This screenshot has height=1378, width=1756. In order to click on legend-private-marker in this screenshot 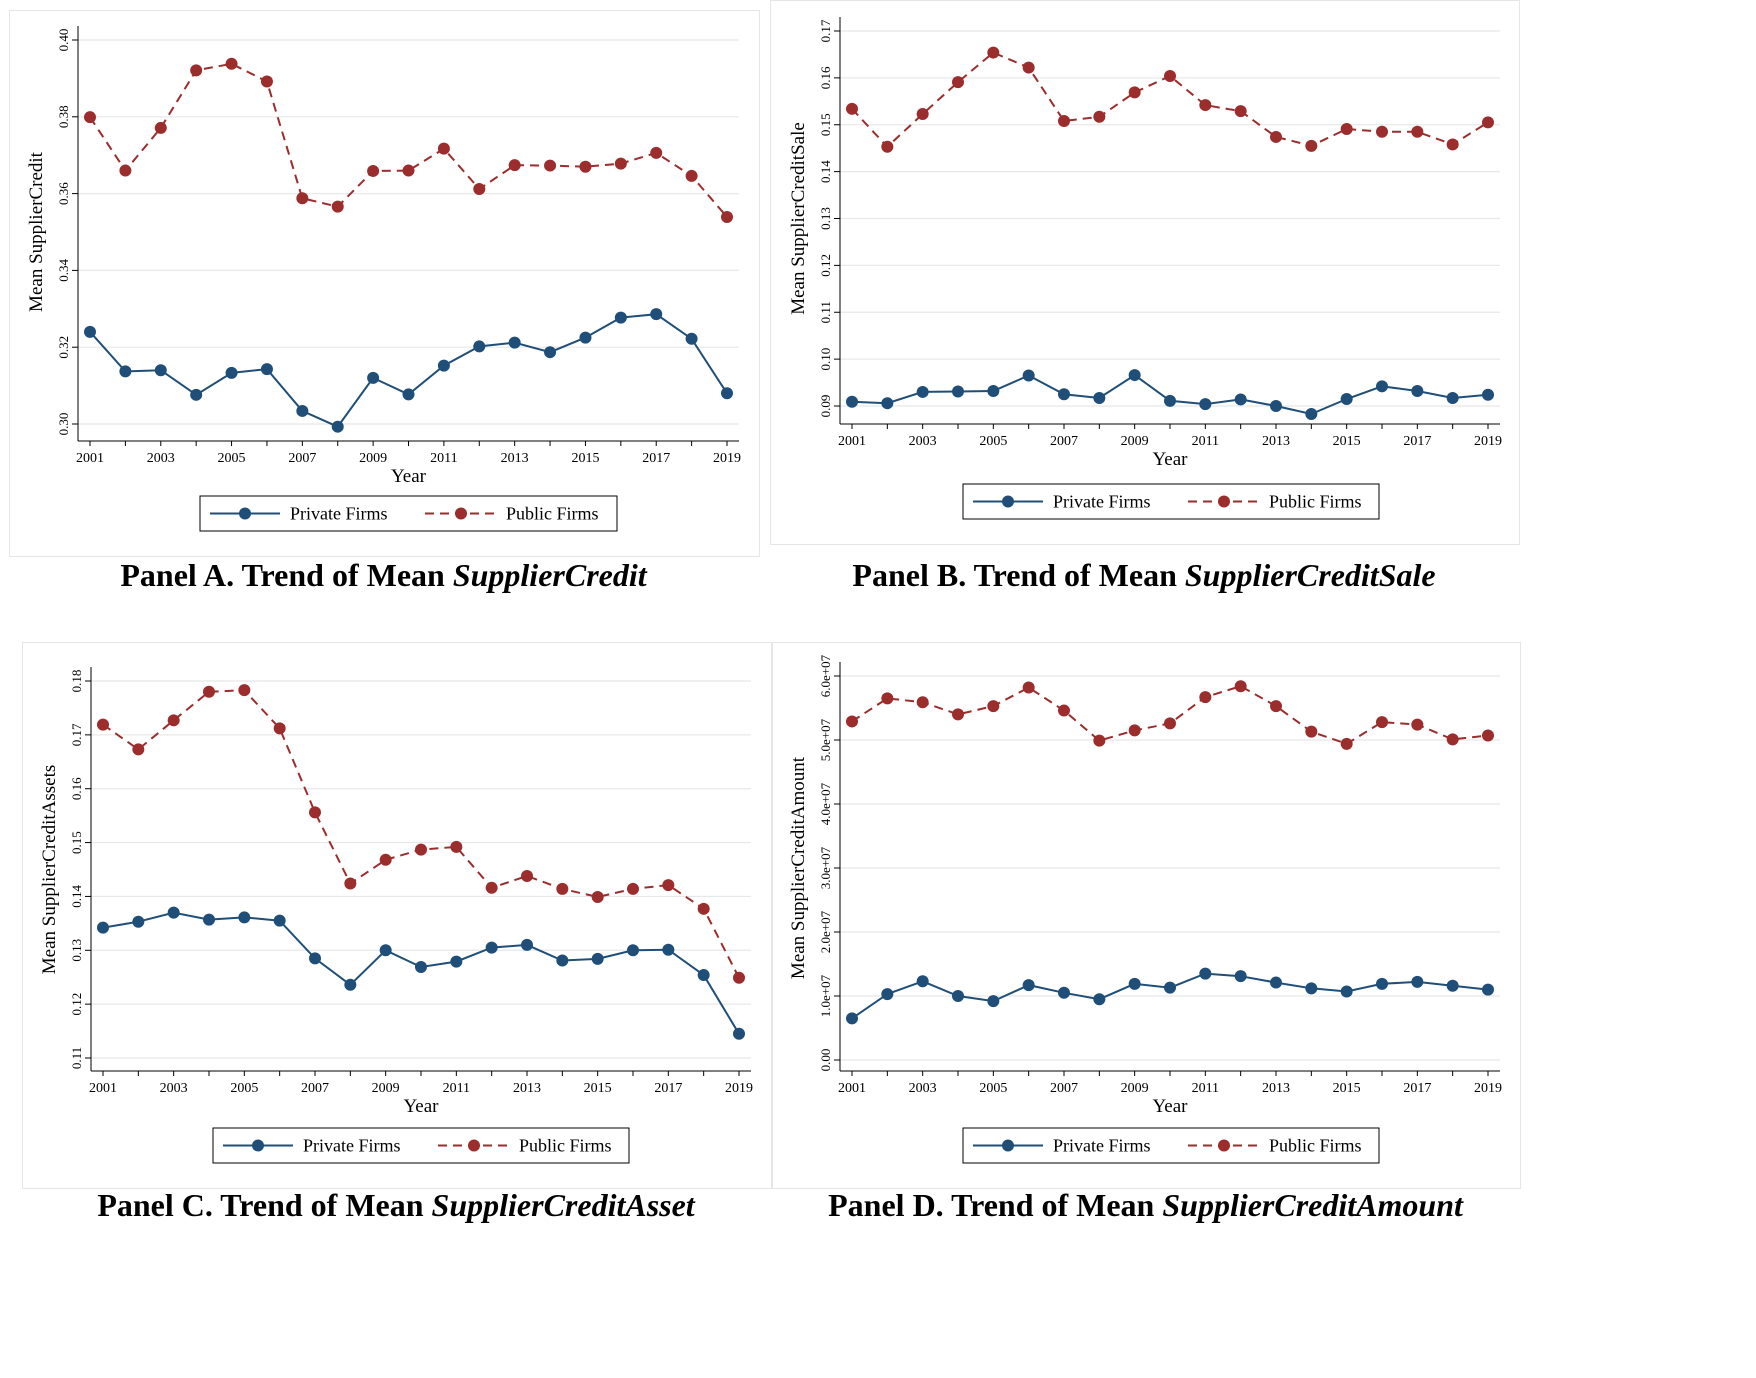, I will do `click(258, 1145)`.